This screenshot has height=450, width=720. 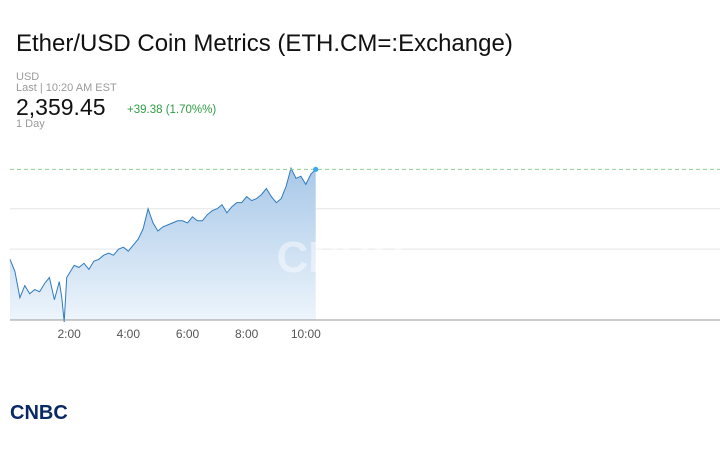 What do you see at coordinates (129, 334) in the screenshot?
I see `x-tick-label: 4:00` at bounding box center [129, 334].